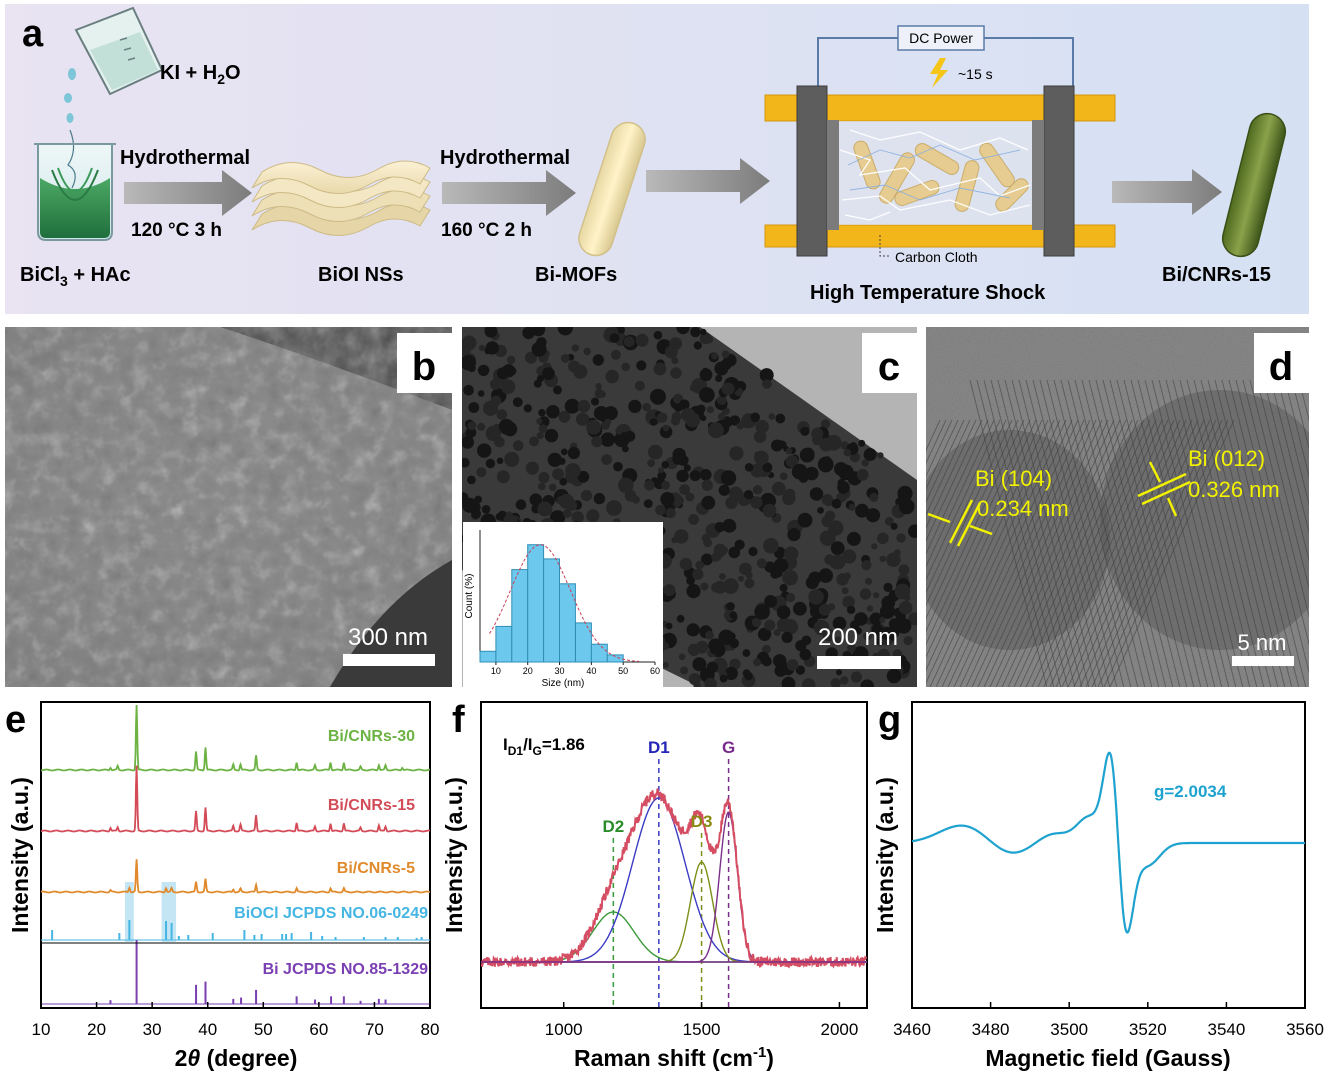  I want to click on fit-peak-D3, so click(674, 912).